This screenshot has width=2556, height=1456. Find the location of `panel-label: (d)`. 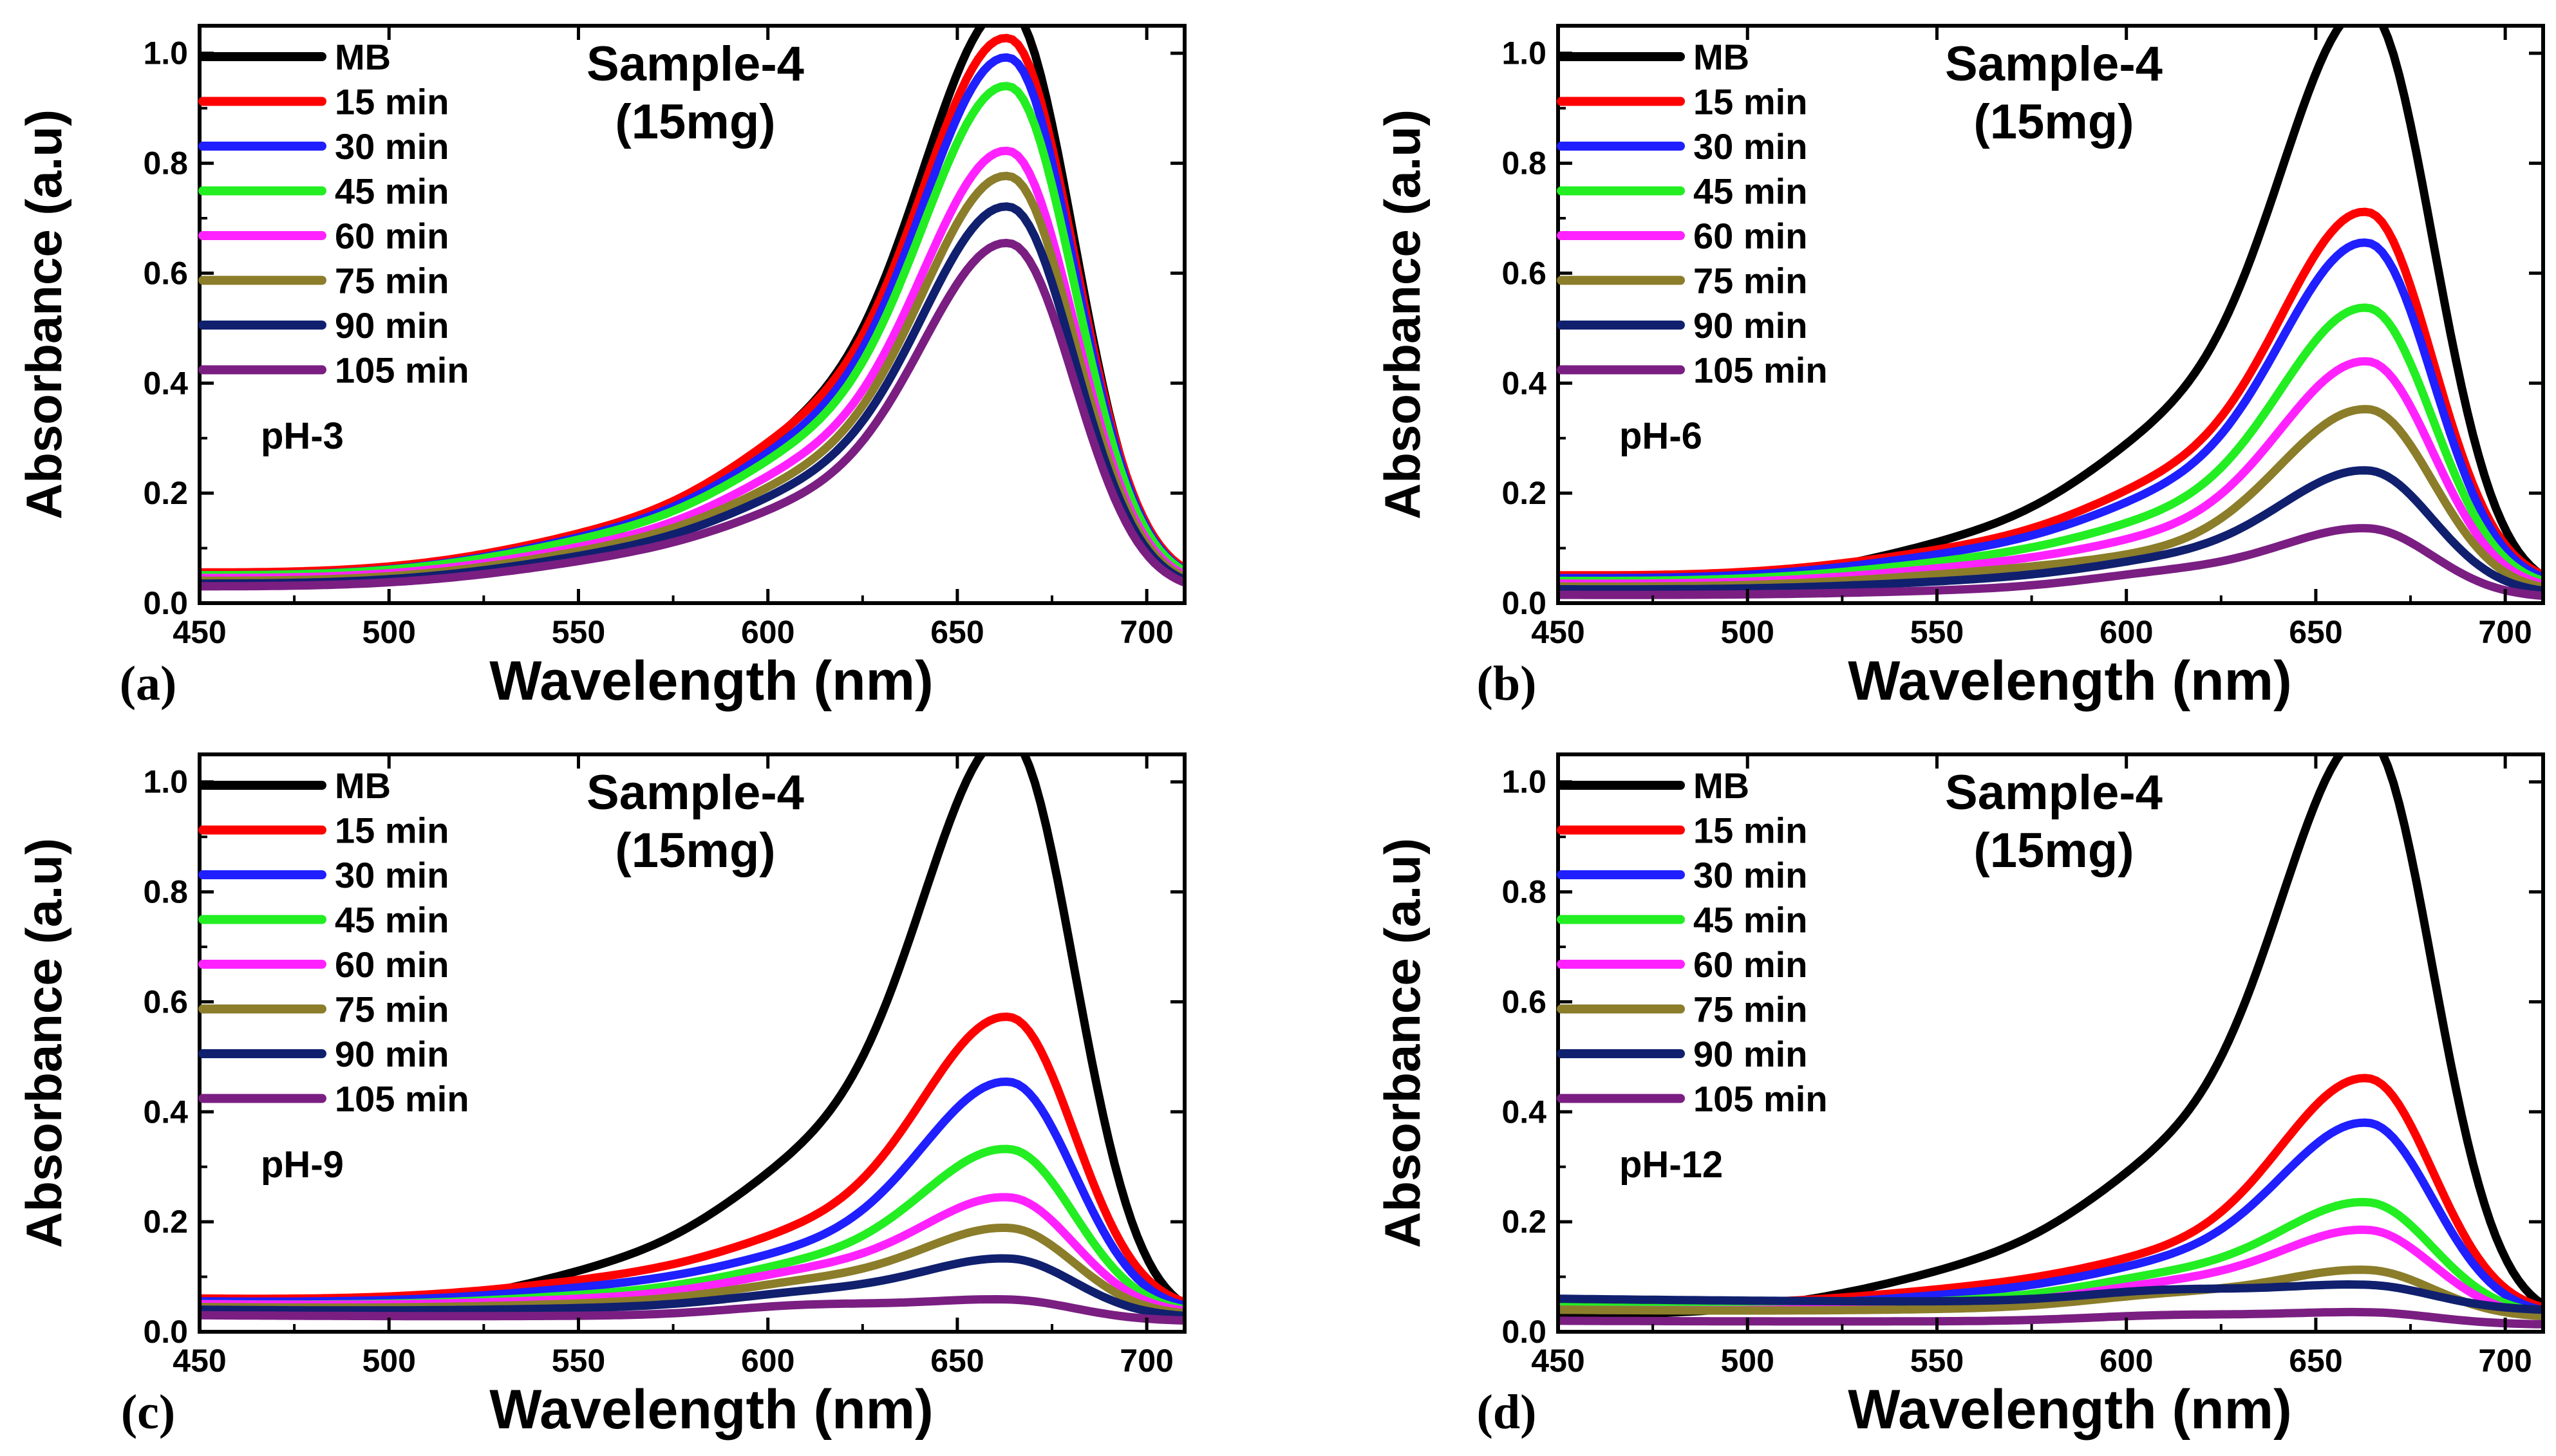

panel-label: (d) is located at coordinates (1507, 1412).